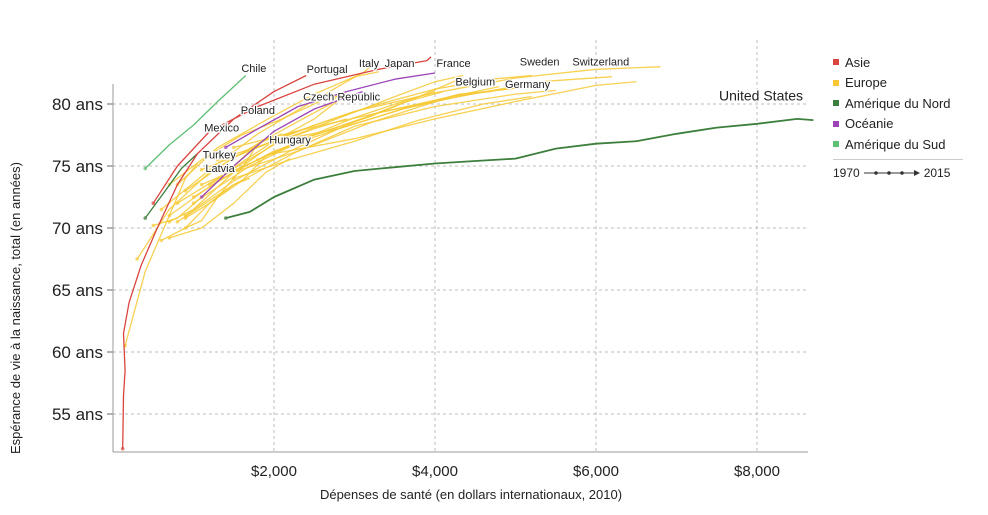 The width and height of the screenshot is (988, 515). What do you see at coordinates (225, 147) in the screenshot?
I see `series-start-dot-australia` at bounding box center [225, 147].